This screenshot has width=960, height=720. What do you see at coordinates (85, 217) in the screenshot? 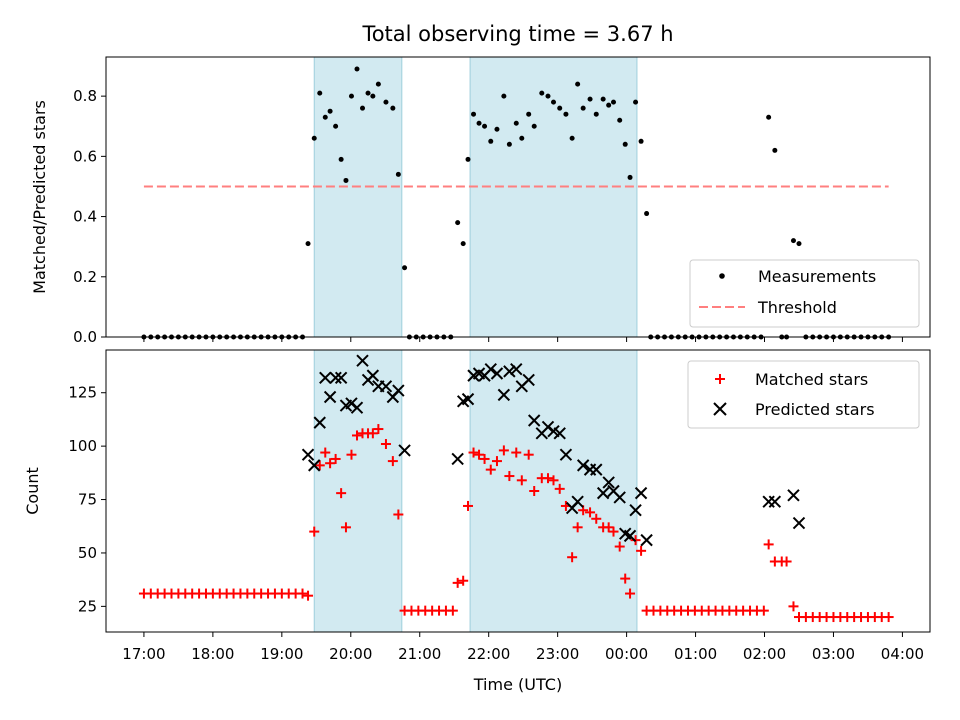
I see `top-y-tick-label: 0.4` at bounding box center [85, 217].